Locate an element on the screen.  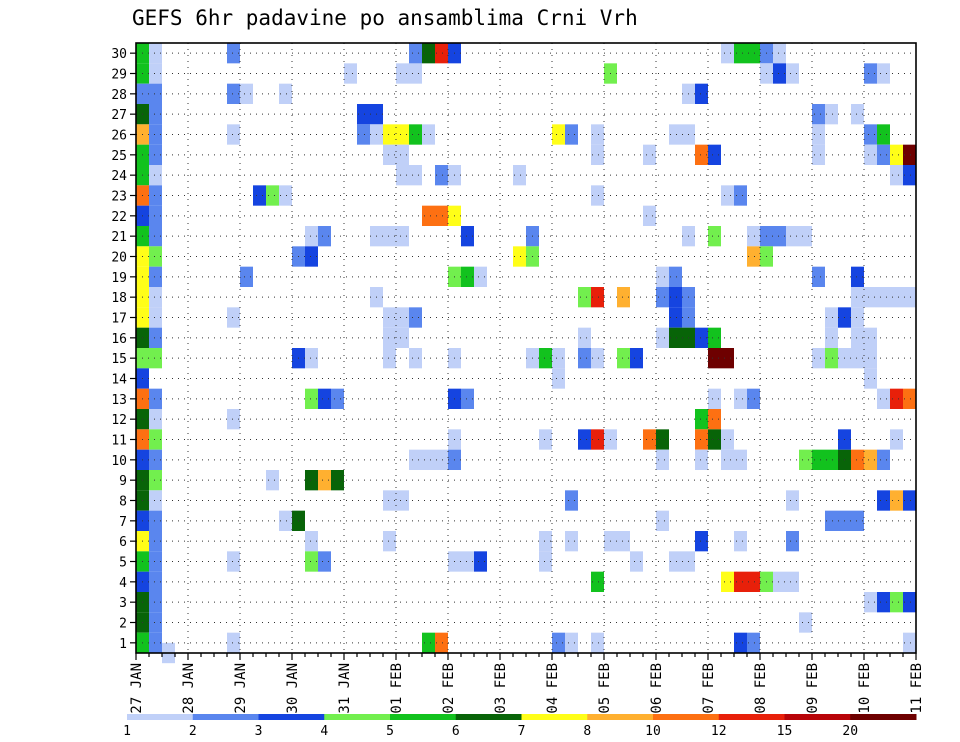
y-tick-label: 9 is located at coordinates (123, 481).